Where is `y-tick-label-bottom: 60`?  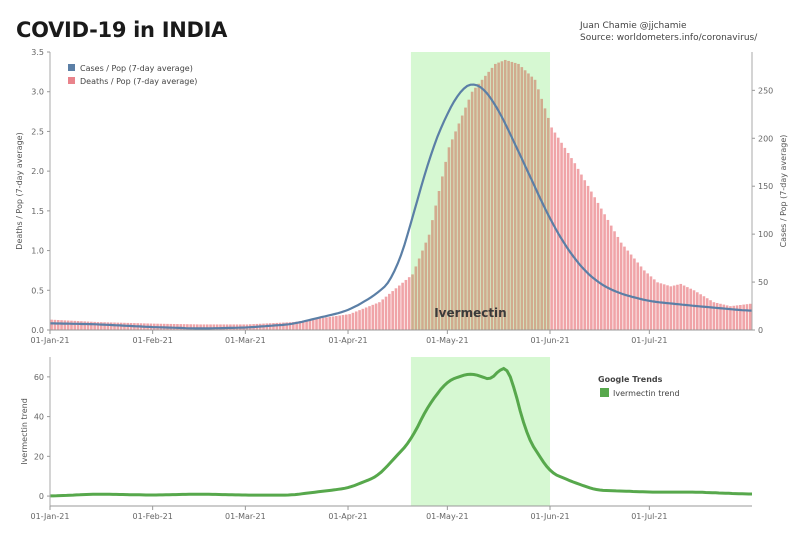
y-tick-label-bottom: 60 is located at coordinates (39, 377).